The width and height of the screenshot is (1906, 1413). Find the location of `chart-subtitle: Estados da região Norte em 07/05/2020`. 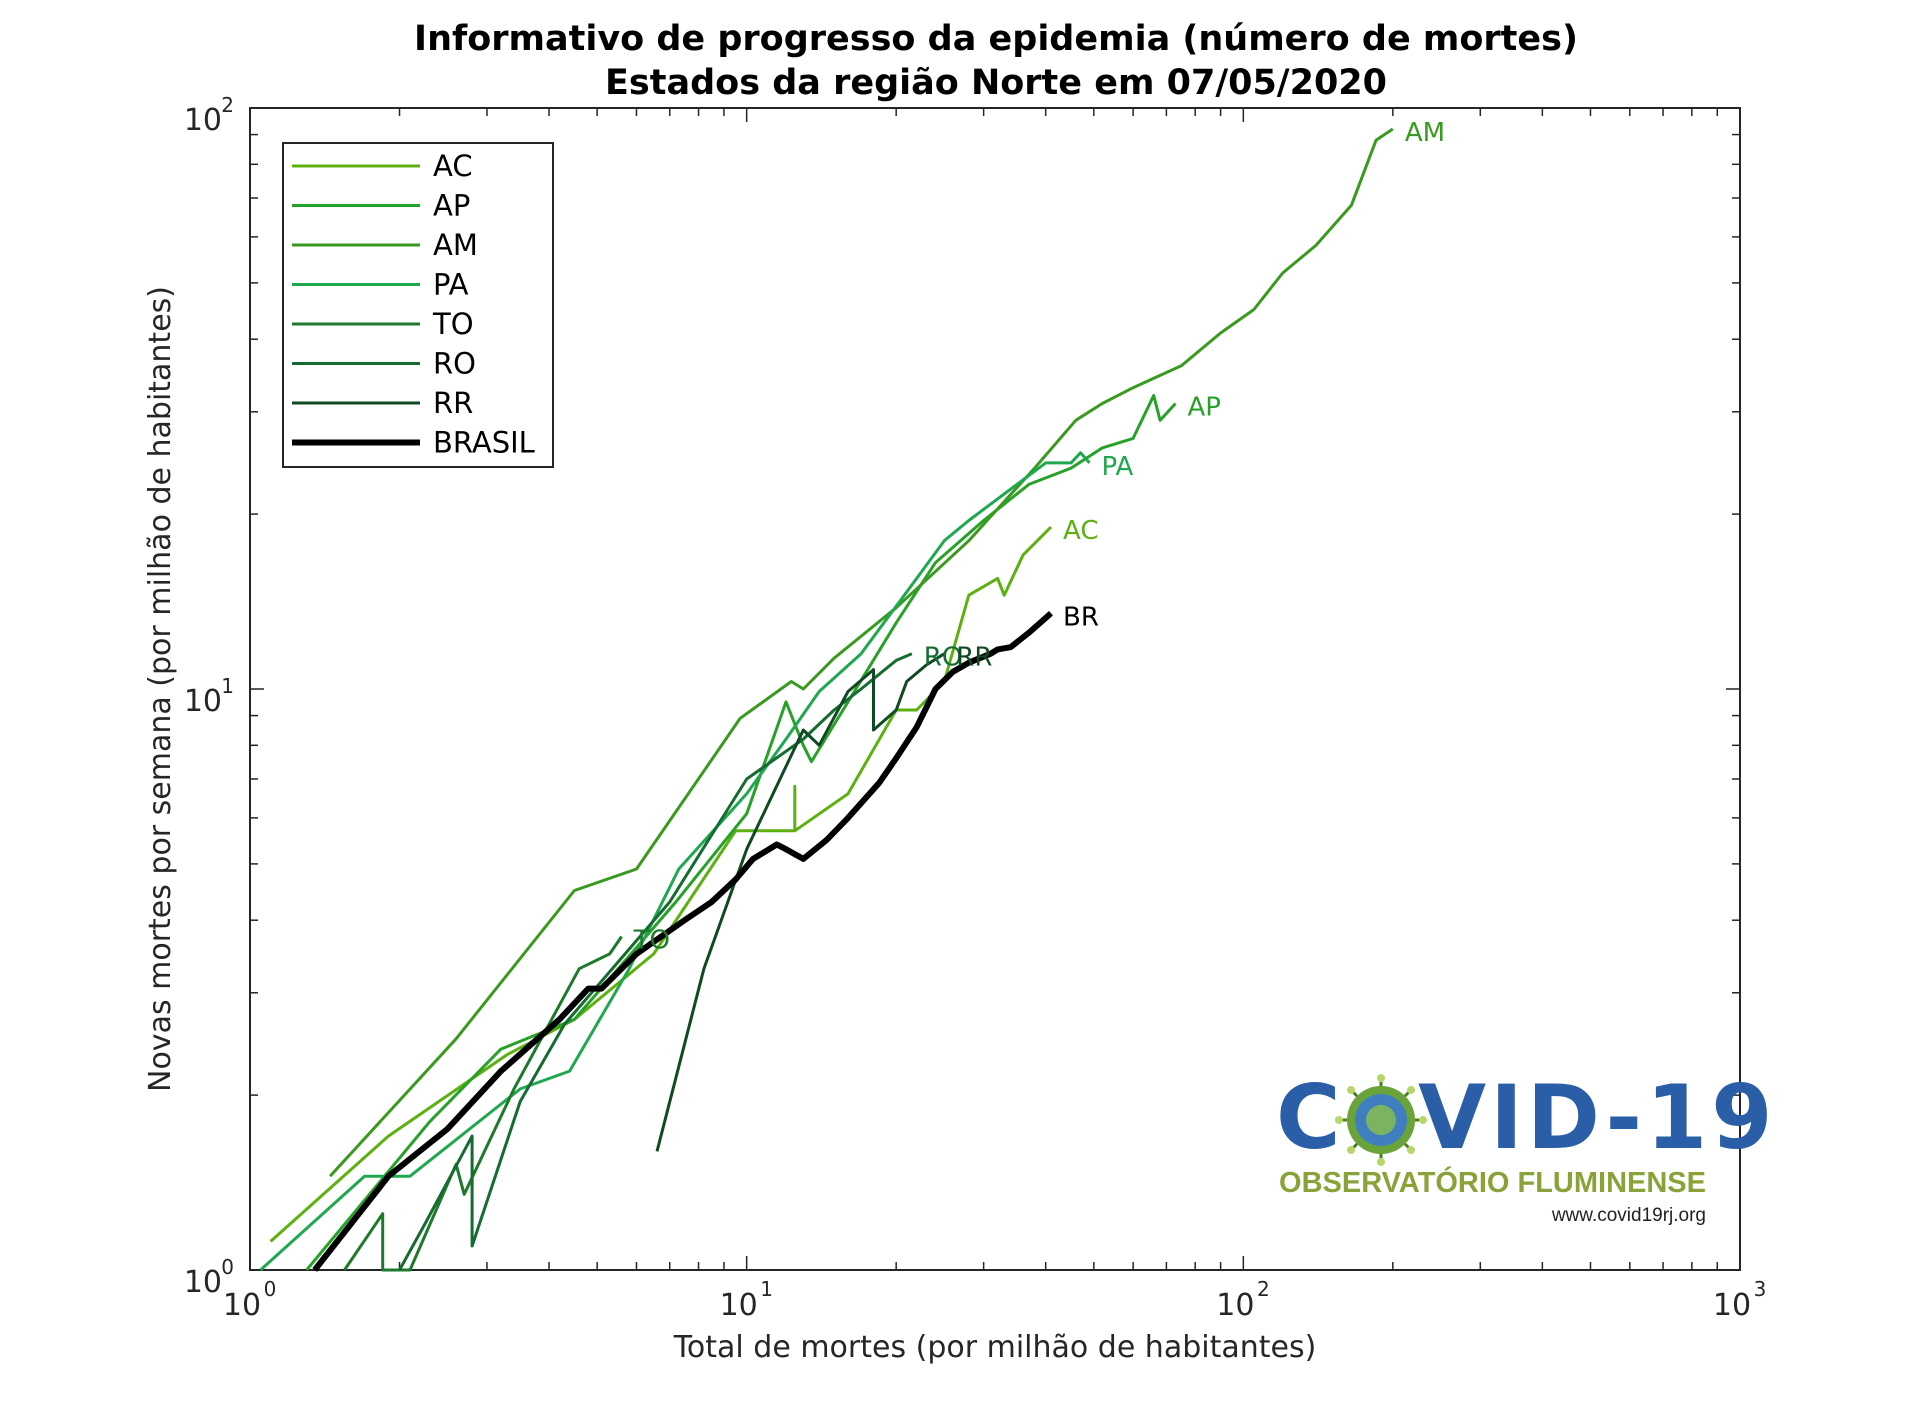

chart-subtitle: Estados da região Norte em 07/05/2020 is located at coordinates (996, 83).